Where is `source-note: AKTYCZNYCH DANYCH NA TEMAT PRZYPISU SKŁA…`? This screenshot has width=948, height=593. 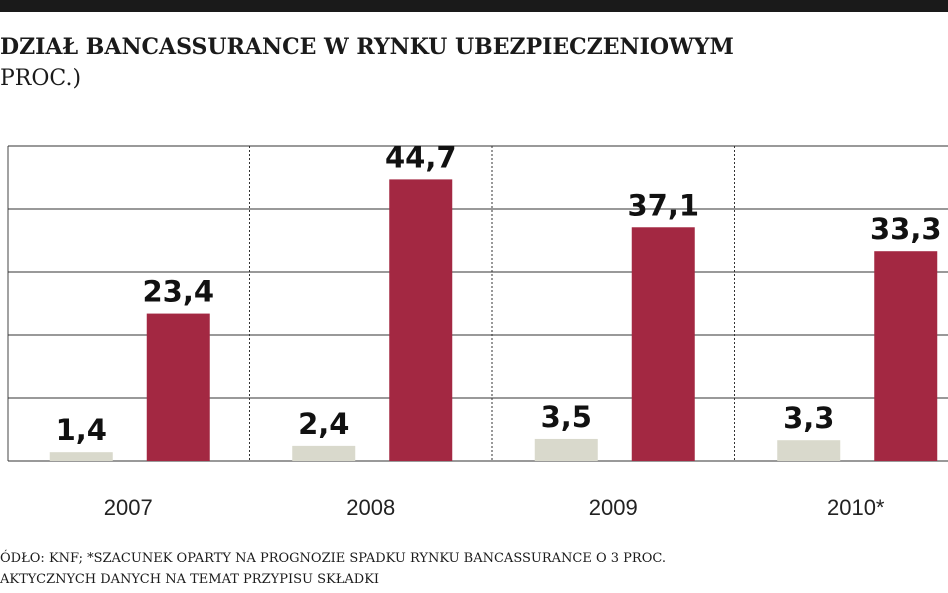 source-note: AKTYCZNYCH DANYCH NA TEMAT PRZYPISU SKŁA… is located at coordinates (189, 579).